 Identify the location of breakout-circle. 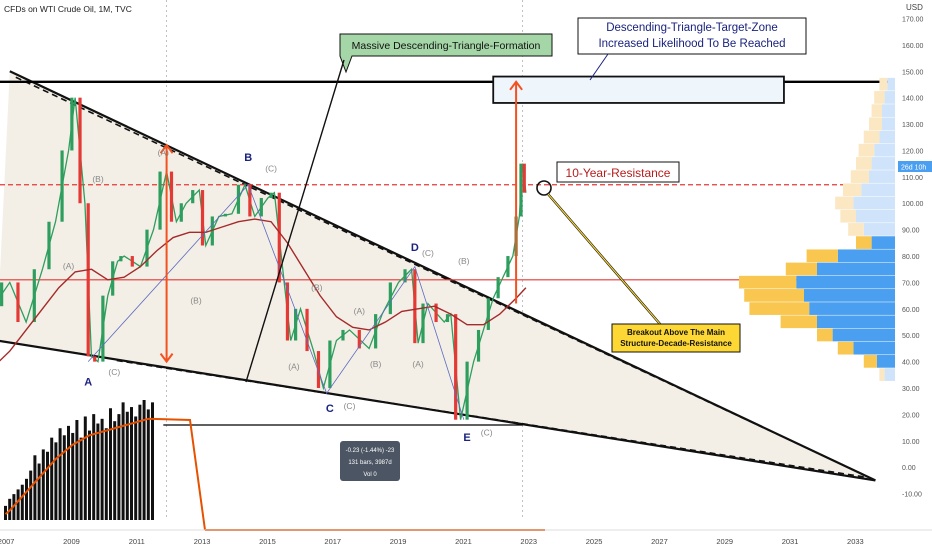
(544, 188).